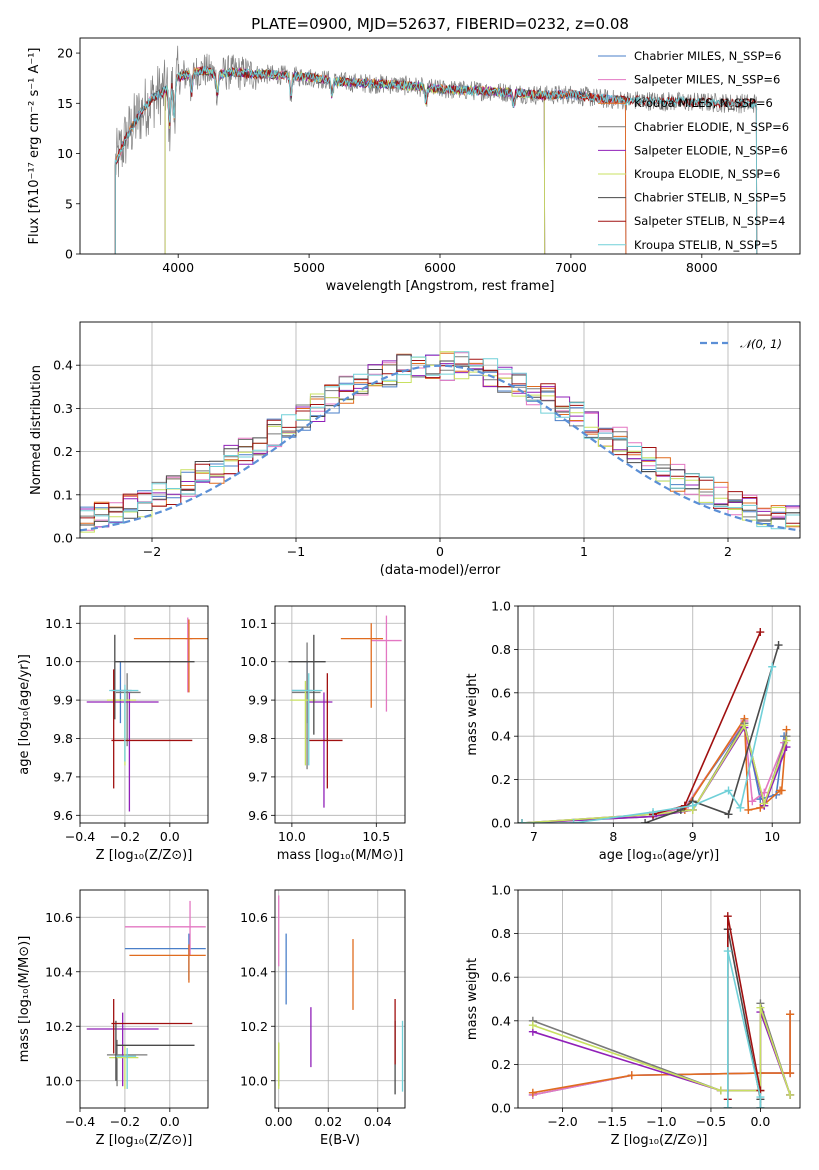 Image resolution: width=819 pixels, height=1170 pixels. What do you see at coordinates (436, 159) in the screenshot?
I see `model-kroupa-stelib` at bounding box center [436, 159].